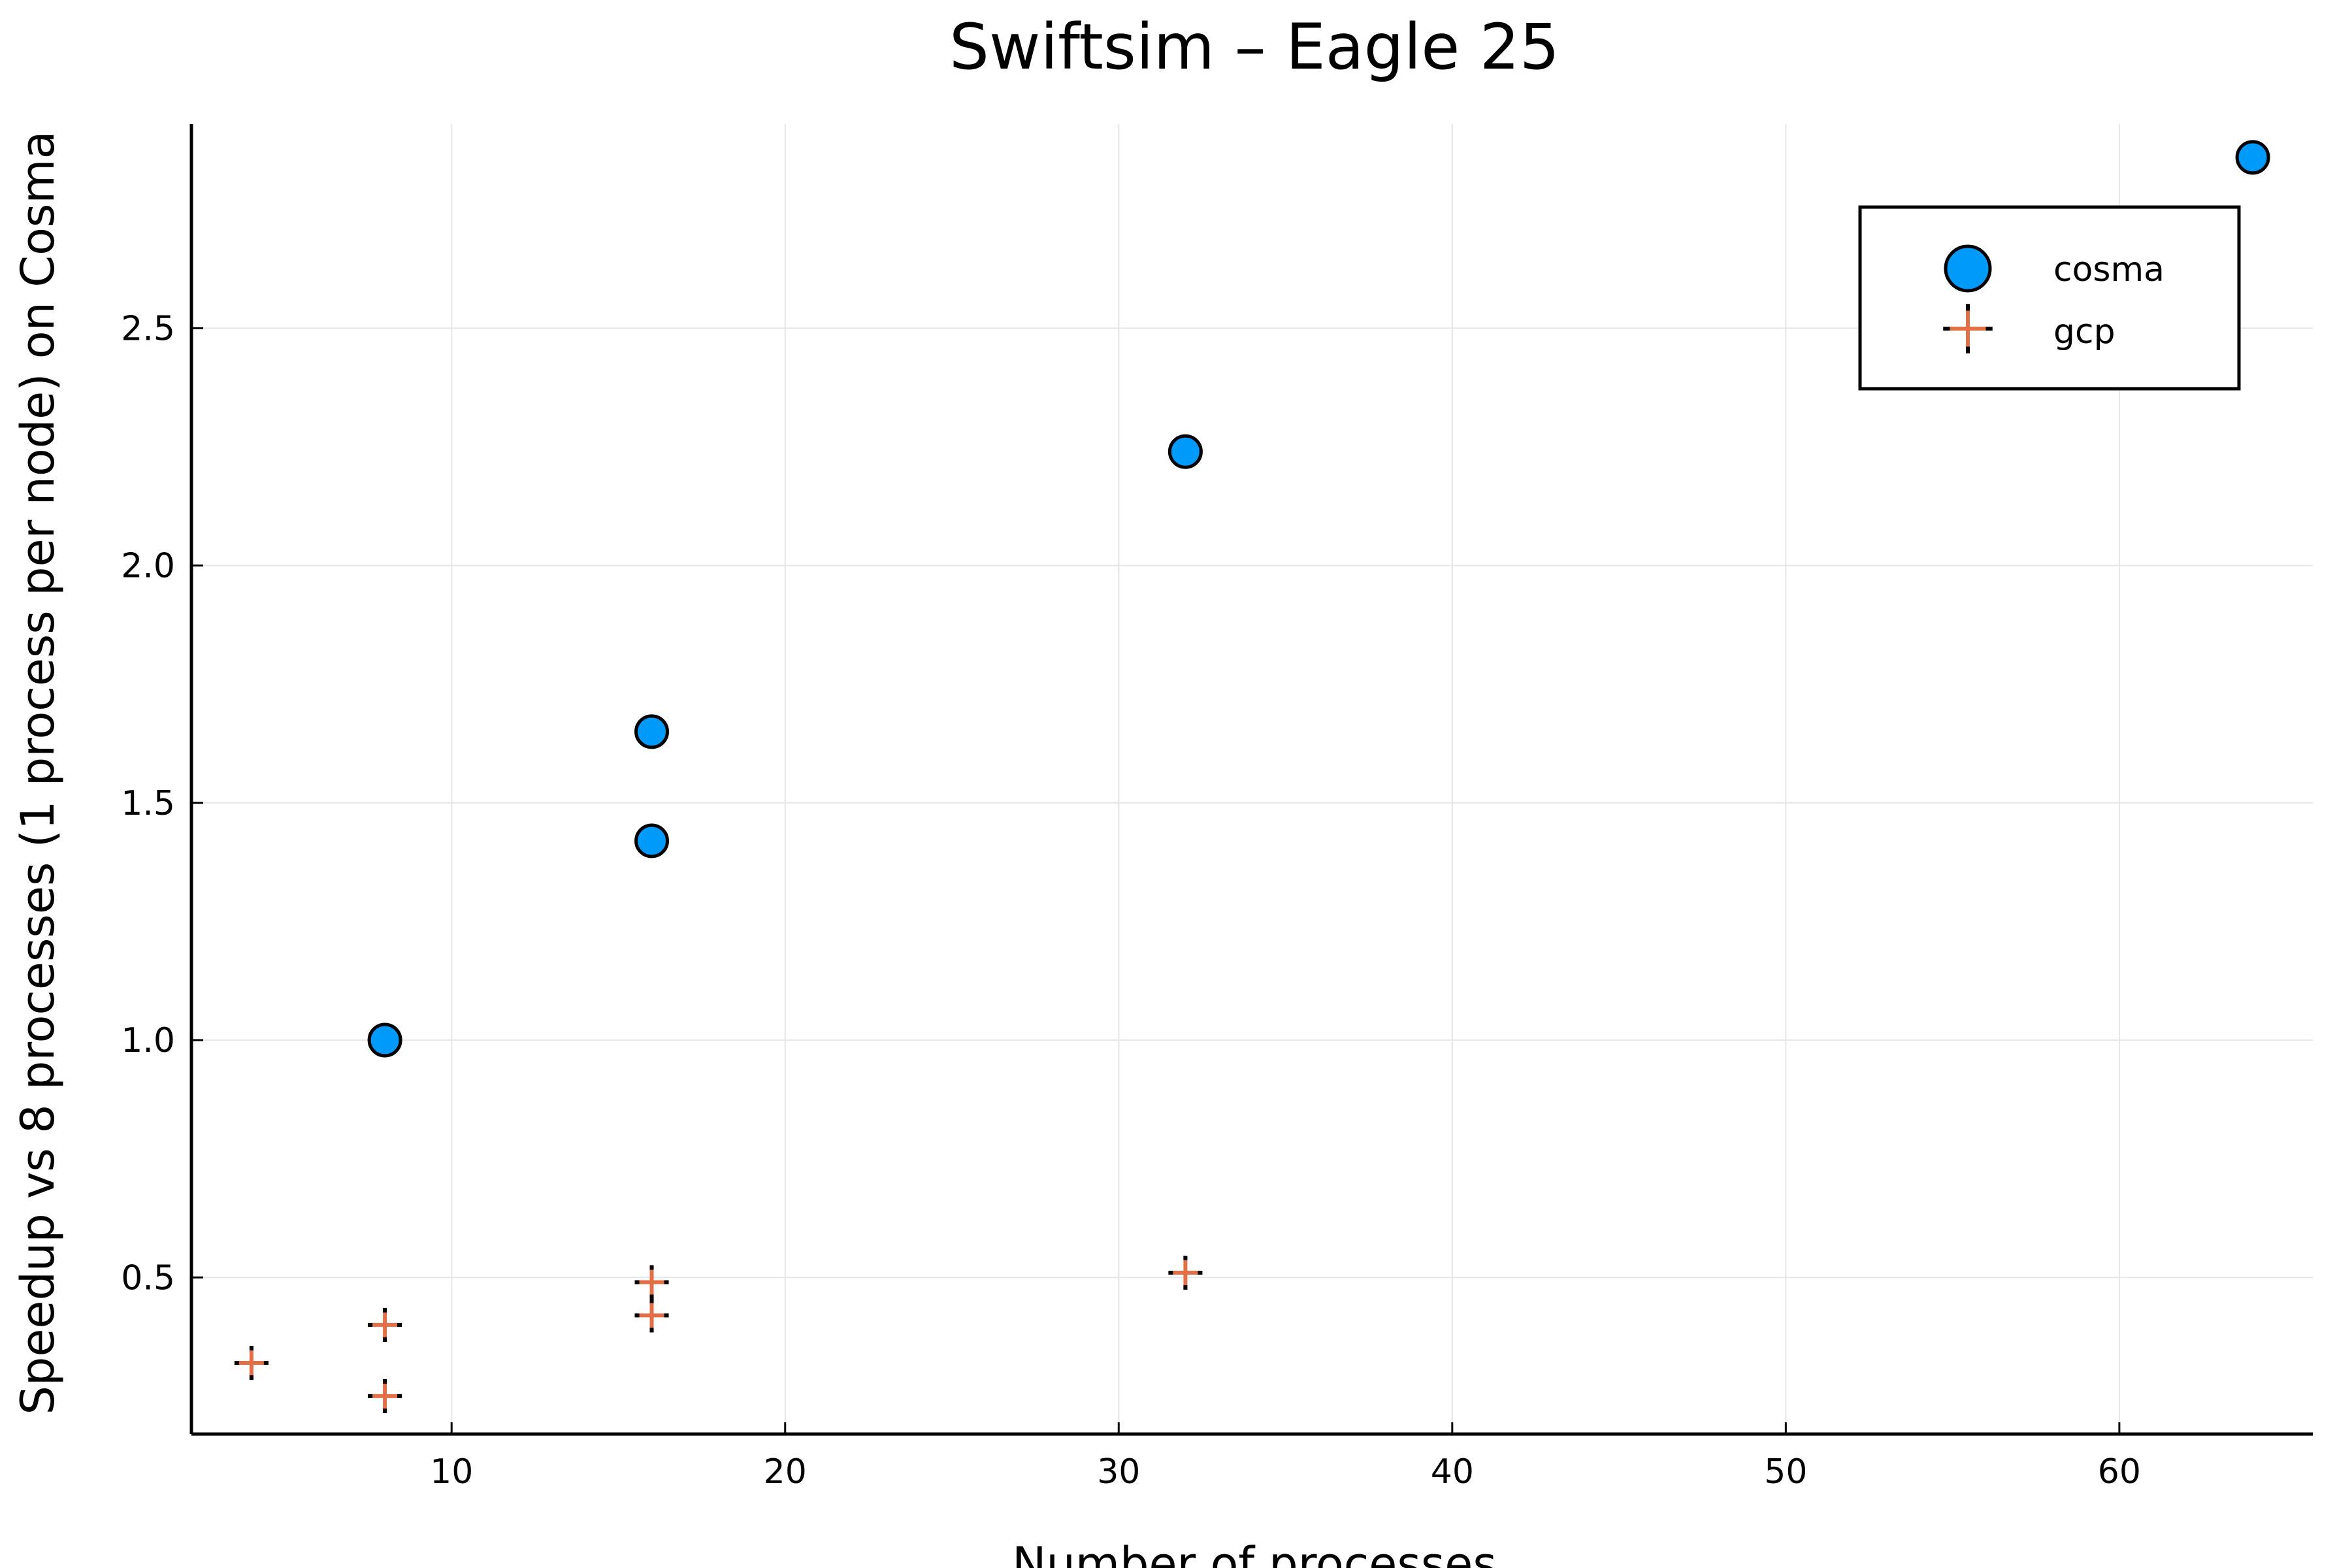 The width and height of the screenshot is (2352, 1568). I want to click on x-tick-label: 50, so click(1785, 1472).